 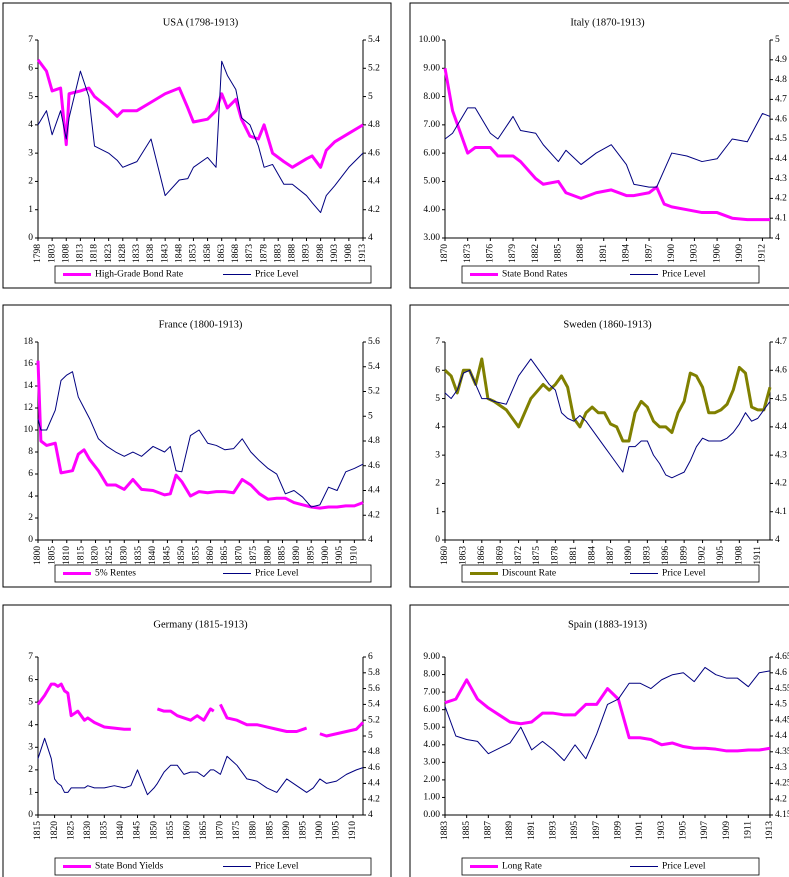 What do you see at coordinates (165, 253) in the screenshot?
I see `x-tick-label: 1843` at bounding box center [165, 253].